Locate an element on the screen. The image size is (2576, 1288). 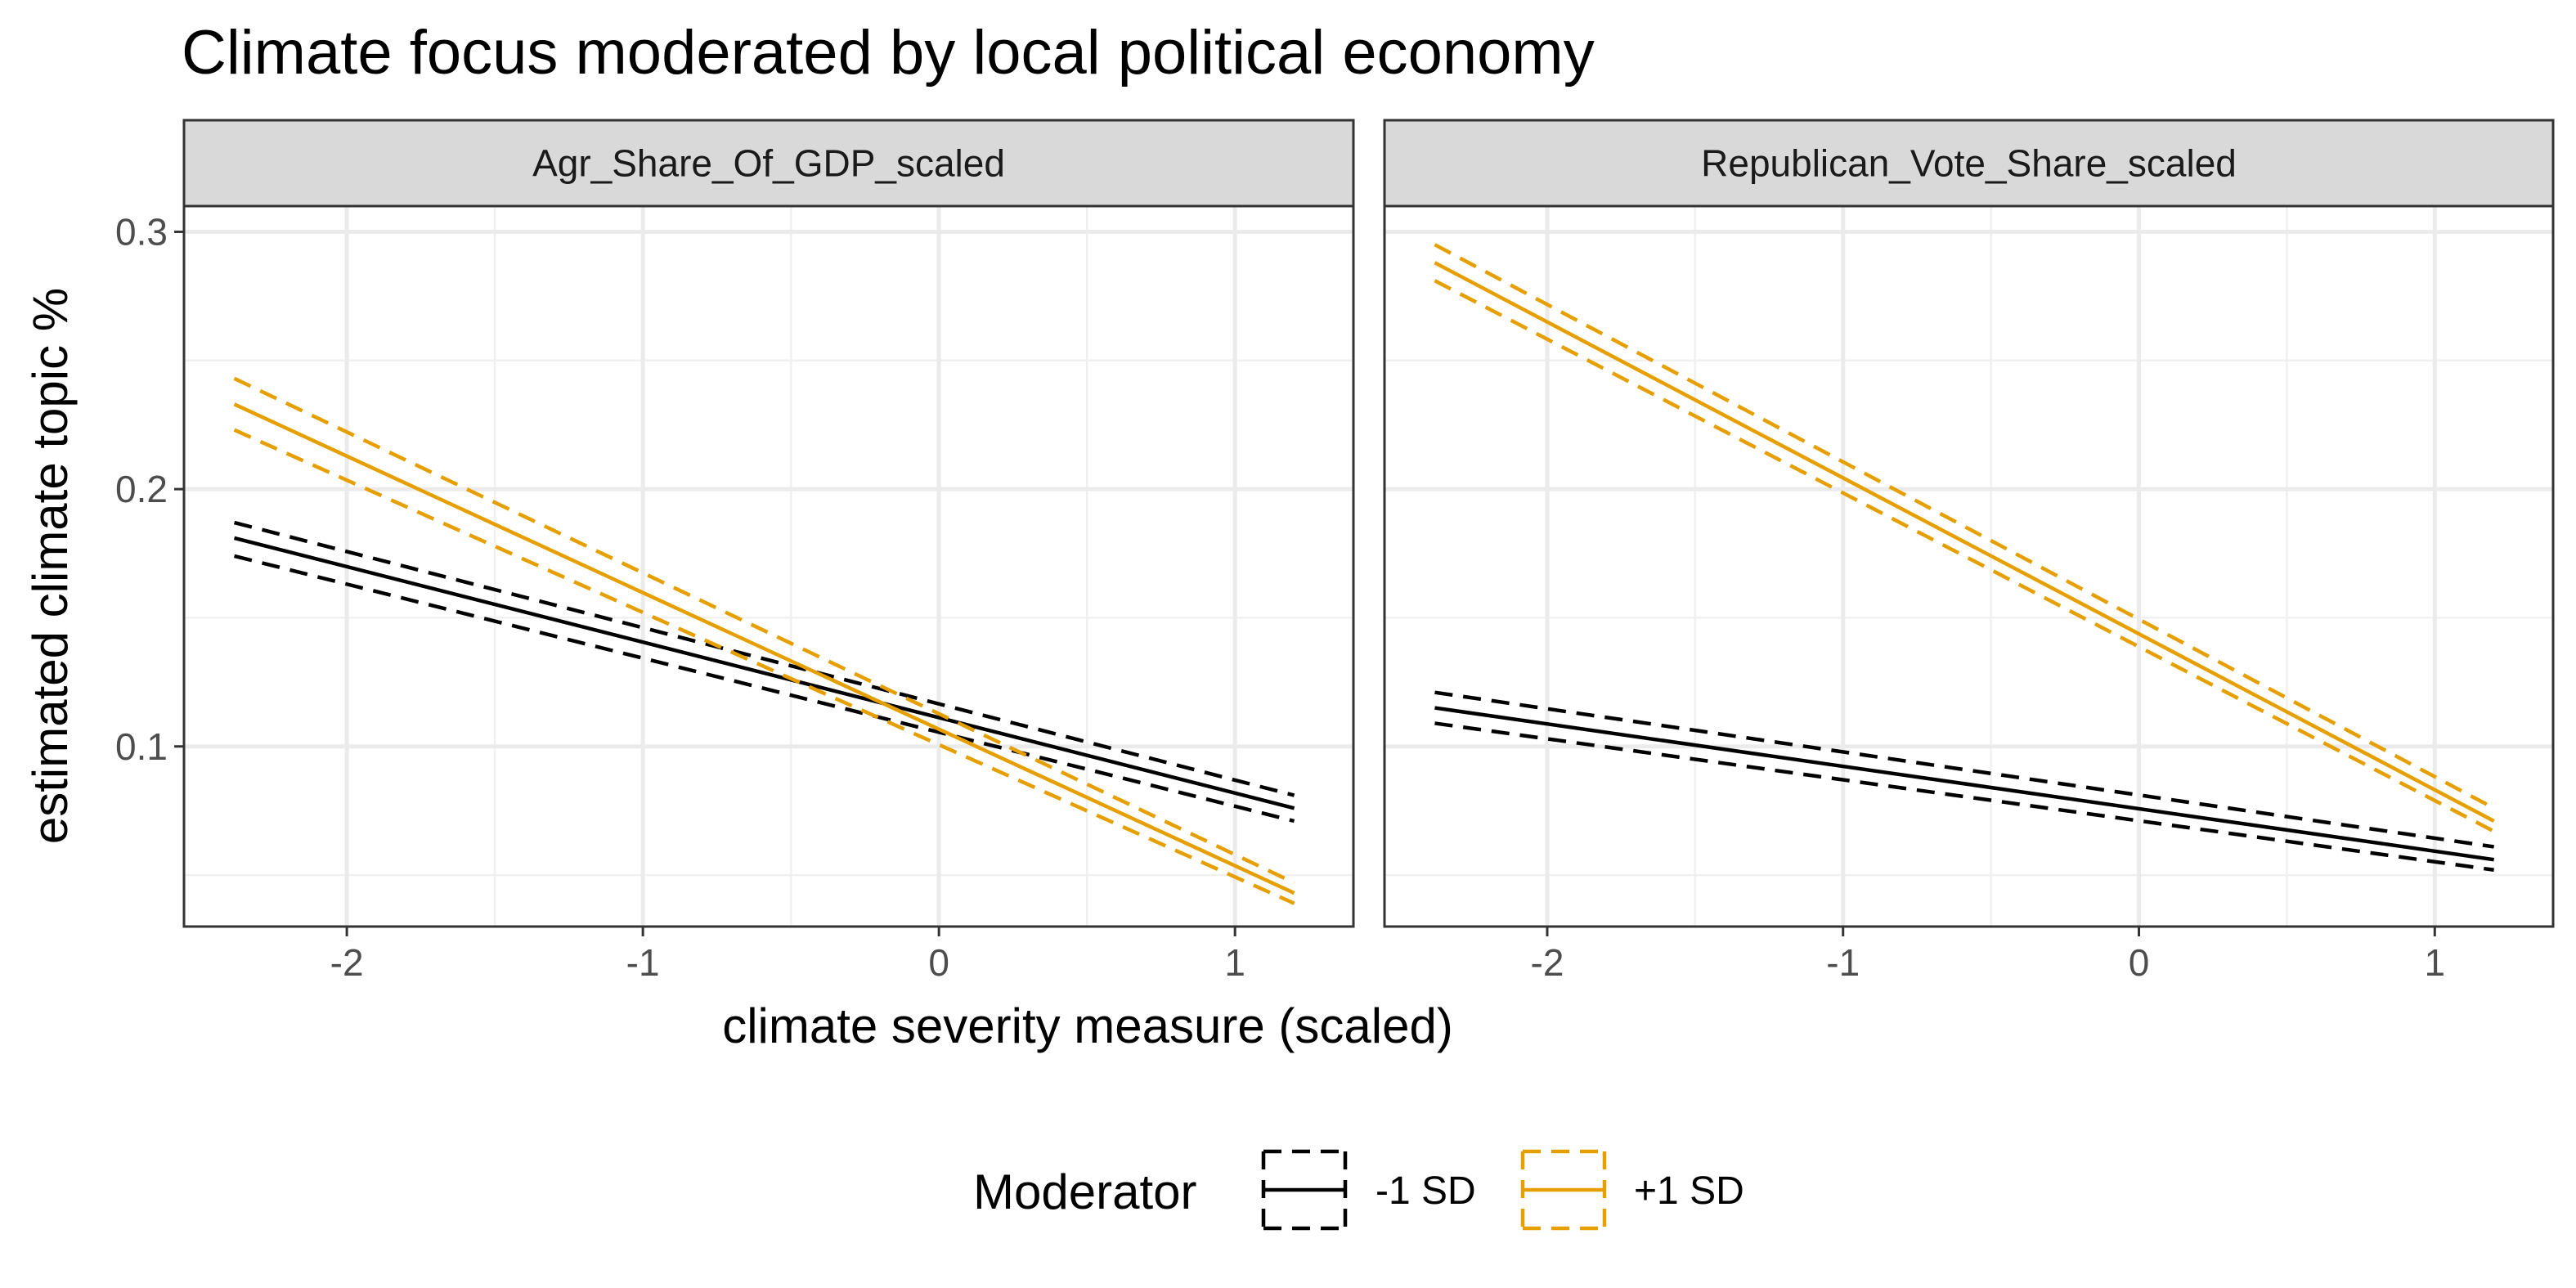
y-tick-label: 0.3 is located at coordinates (141, 231).